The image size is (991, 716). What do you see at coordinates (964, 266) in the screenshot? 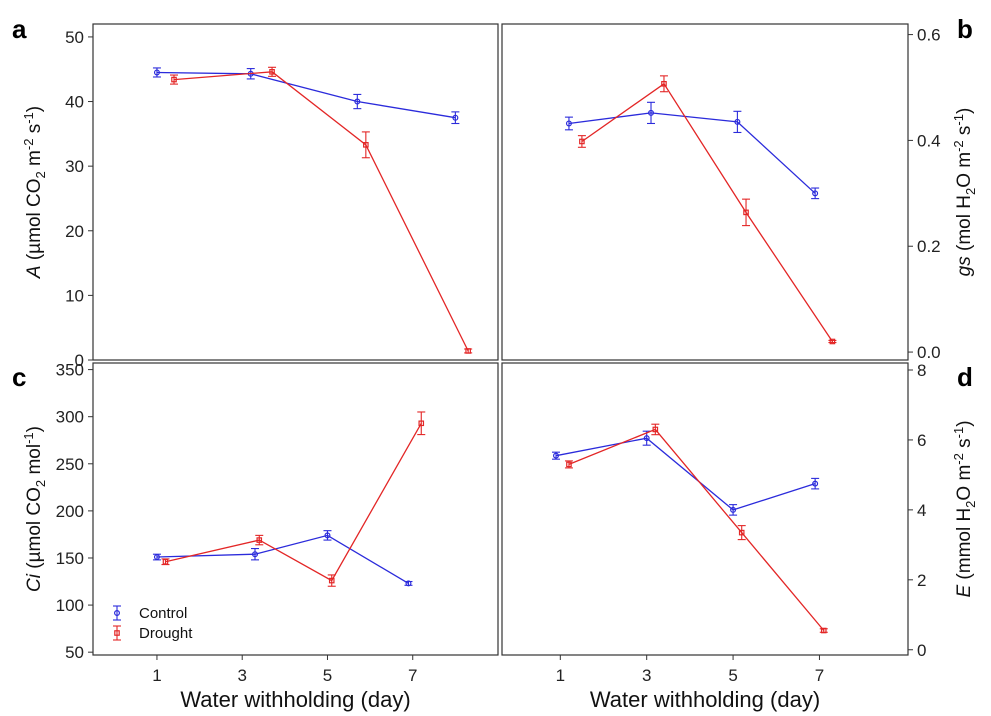
I see `y-axis-label-part: gs` at bounding box center [964, 266].